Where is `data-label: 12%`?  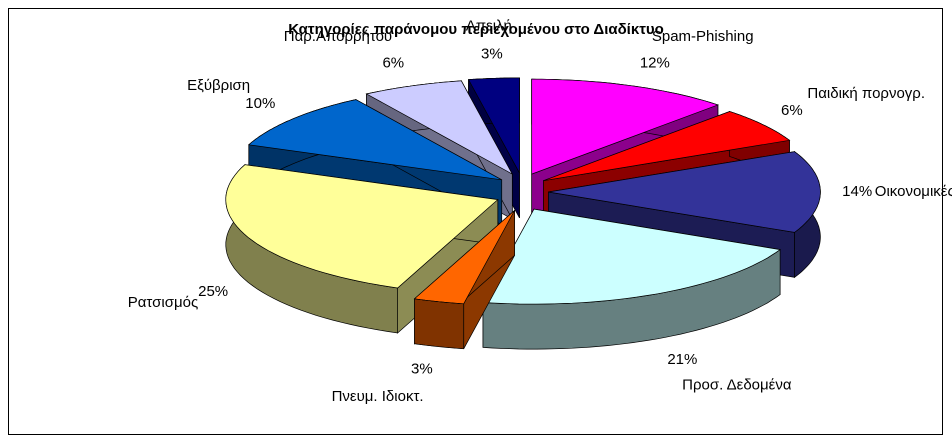 data-label: 12% is located at coordinates (655, 63).